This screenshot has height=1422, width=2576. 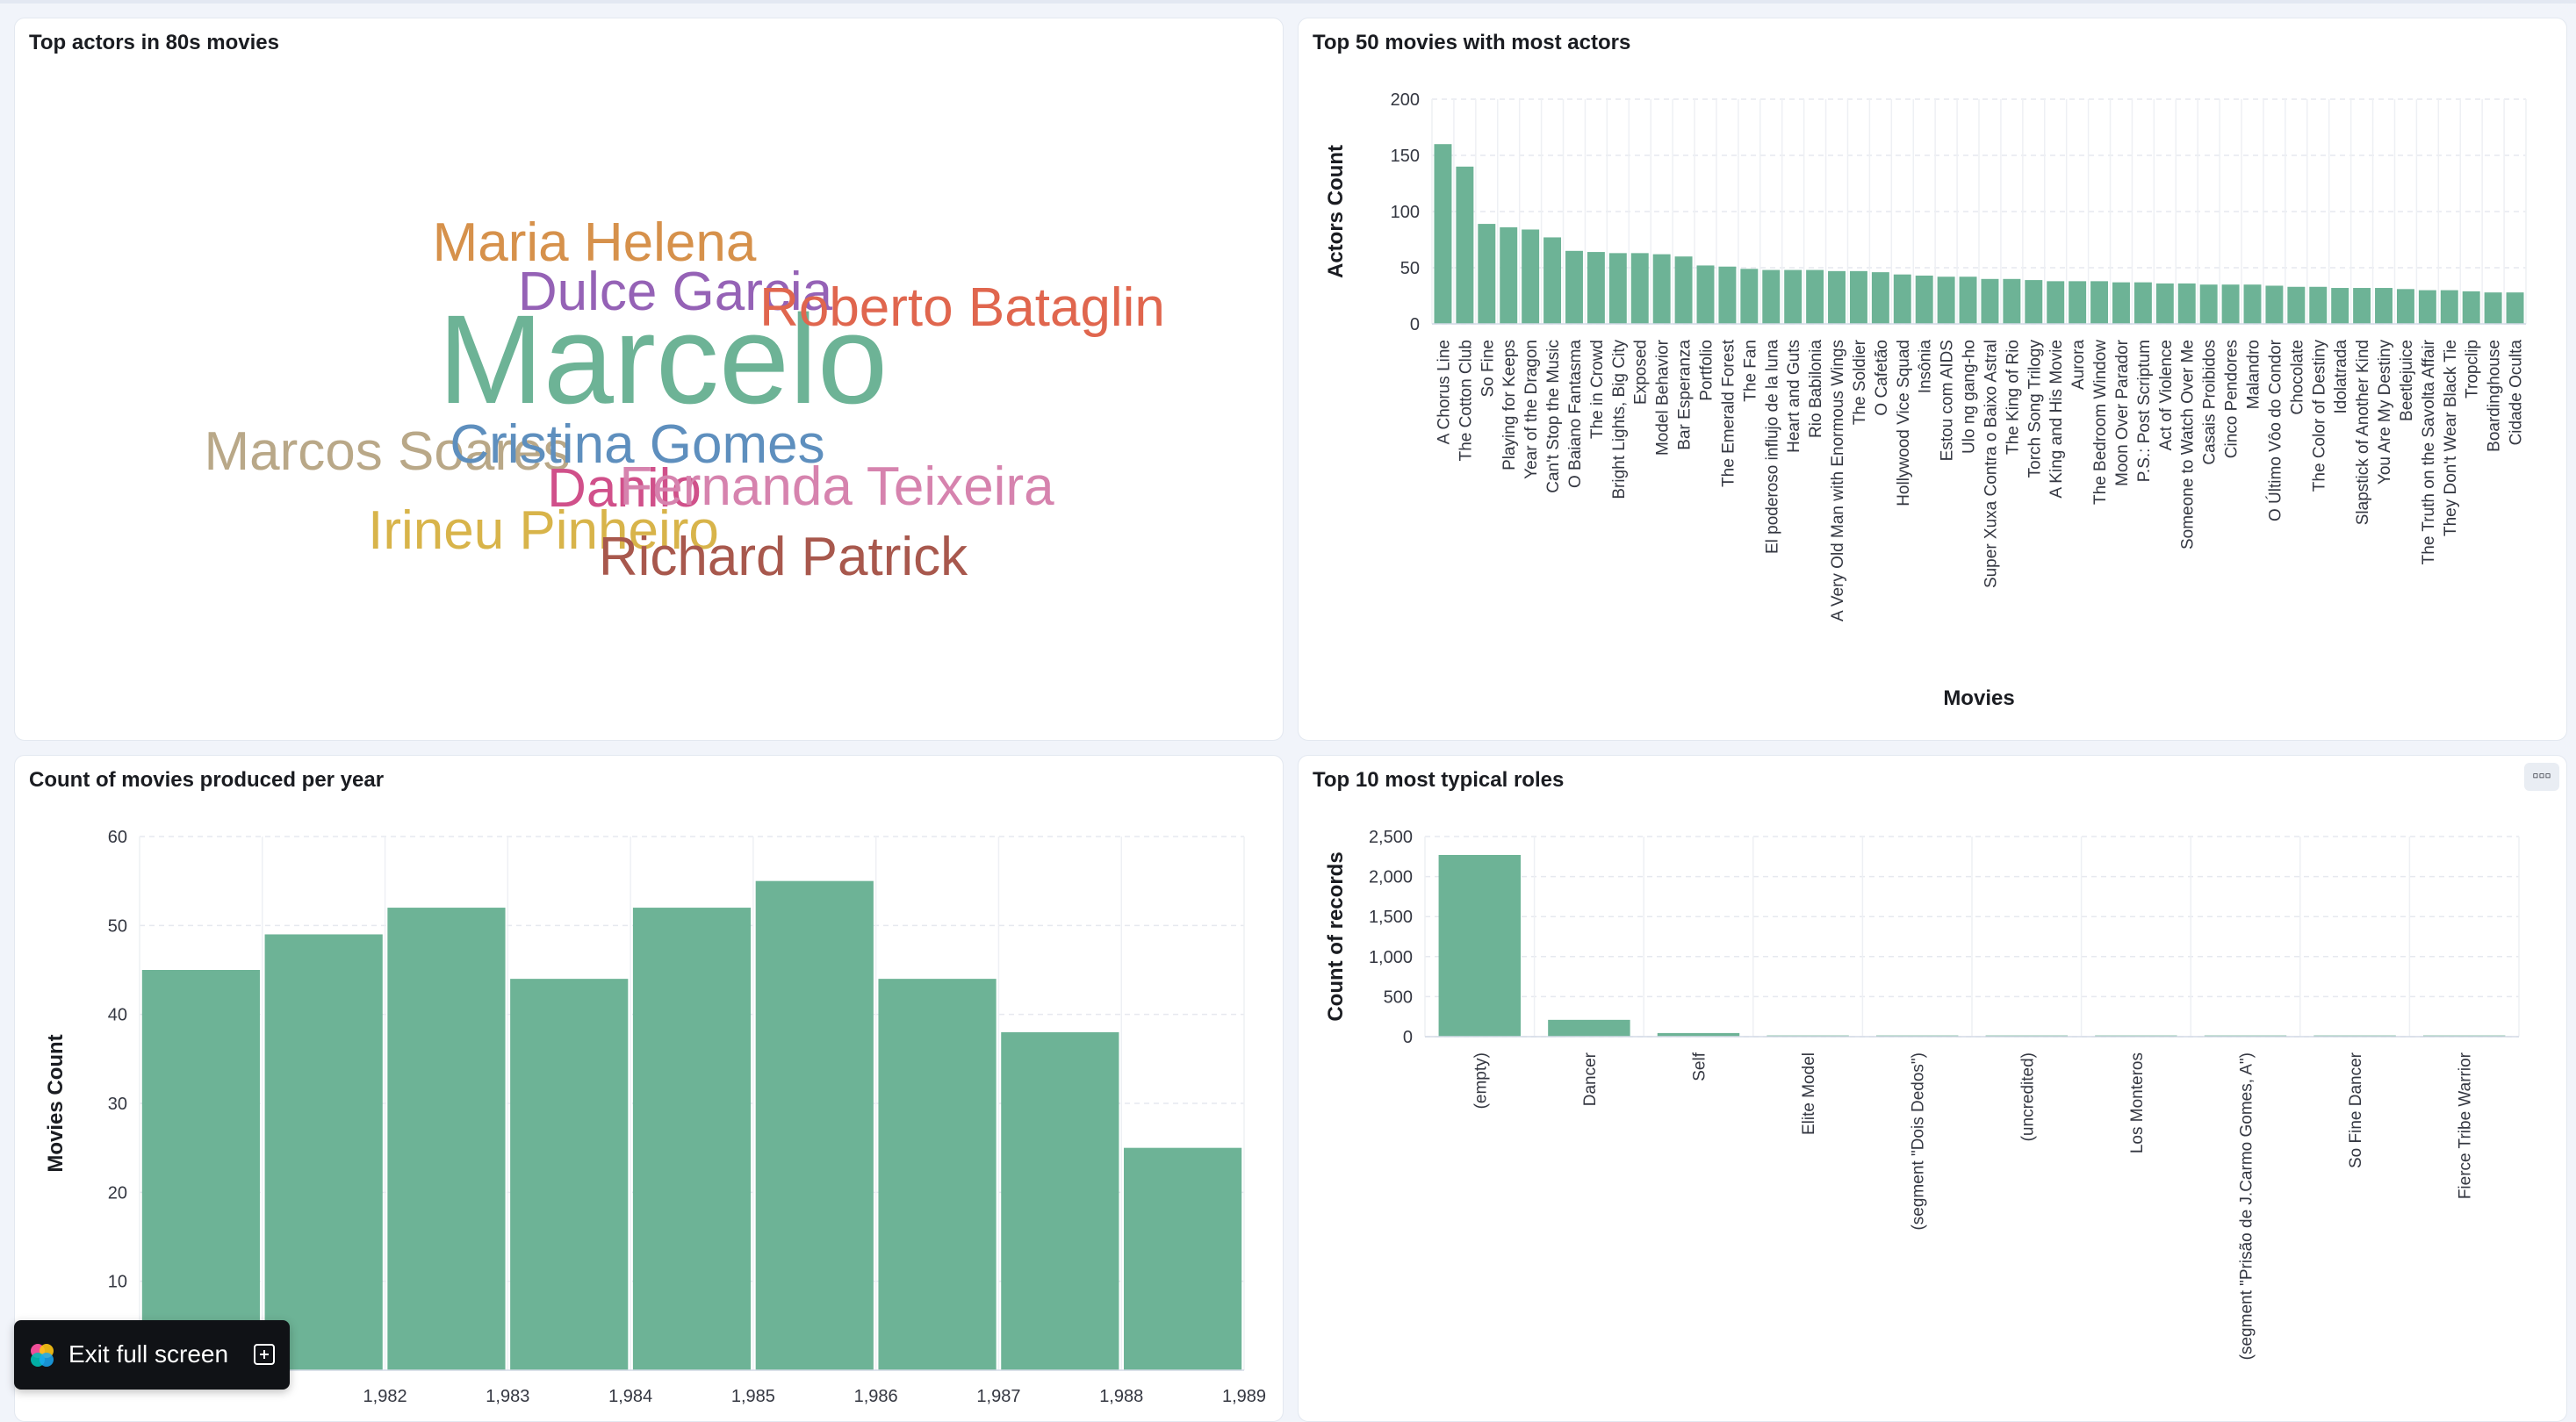 What do you see at coordinates (1509, 405) in the screenshot?
I see `x-tick-label: Playing for Keeps` at bounding box center [1509, 405].